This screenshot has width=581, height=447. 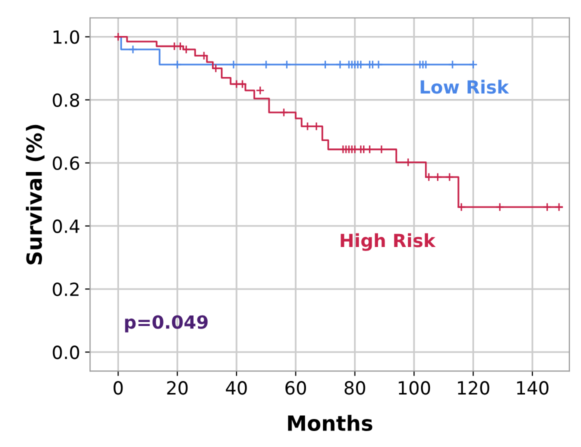 What do you see at coordinates (66, 353) in the screenshot?
I see `y-tick-label: 0.0` at bounding box center [66, 353].